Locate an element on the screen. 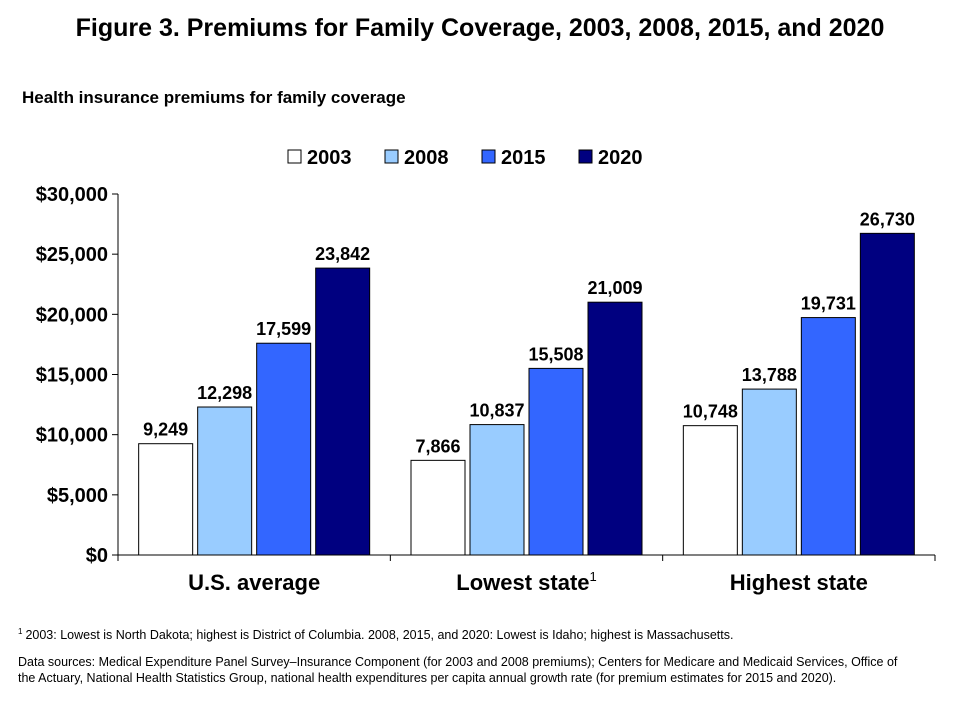  legend-label: 2020 is located at coordinates (620, 158).